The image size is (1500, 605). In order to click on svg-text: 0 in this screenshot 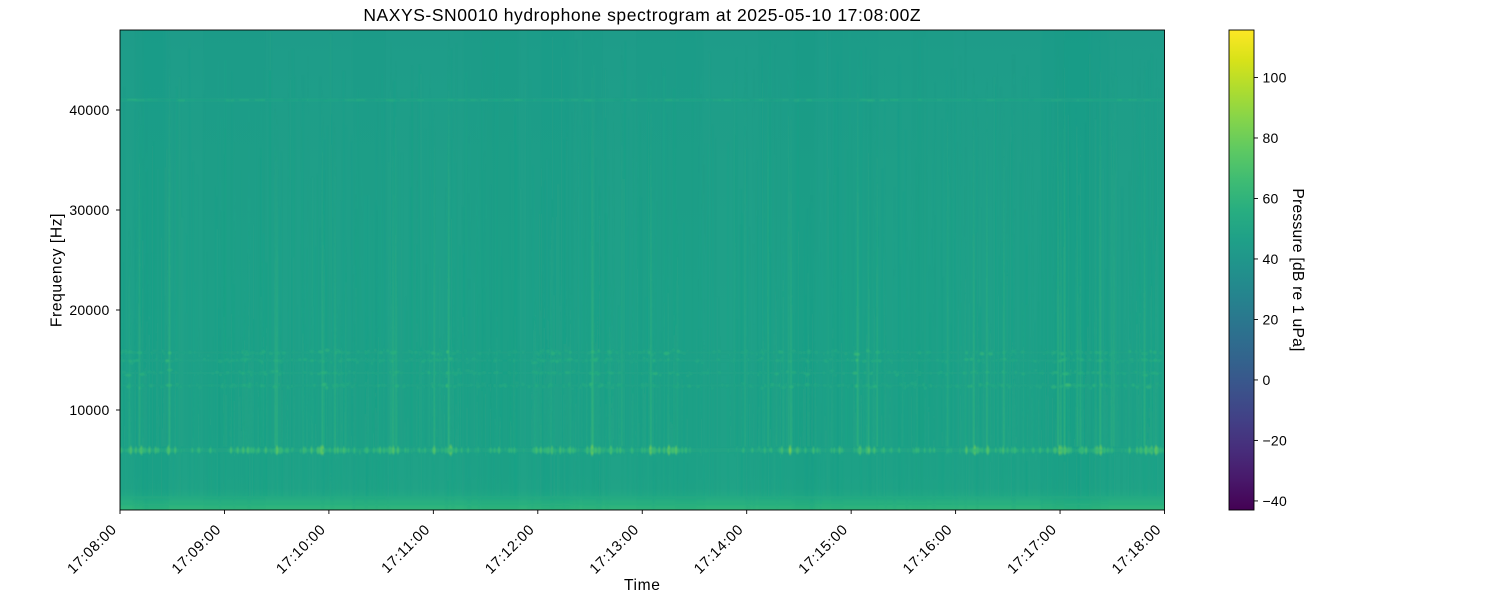, I will do `click(1267, 380)`.